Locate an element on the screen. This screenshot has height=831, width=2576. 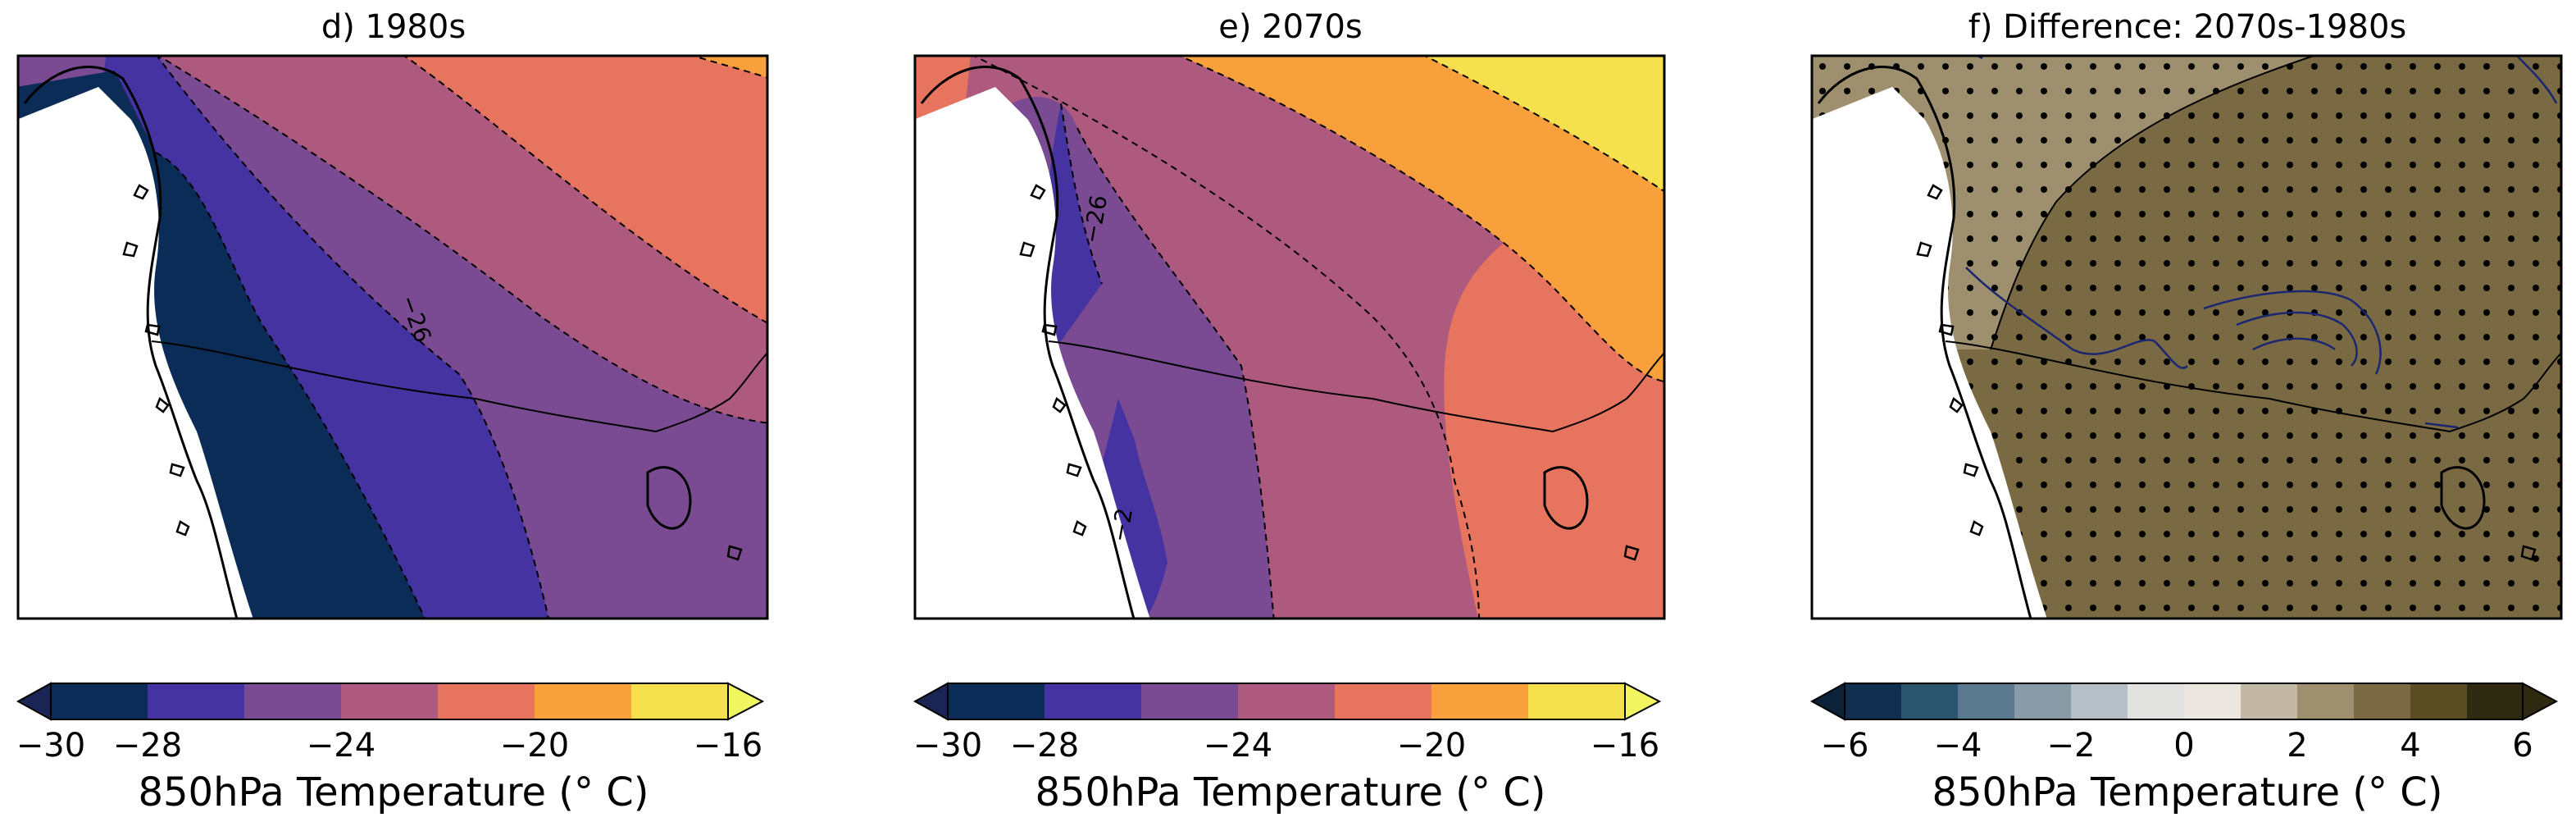
colorbar-tick: 4 is located at coordinates (2410, 746).